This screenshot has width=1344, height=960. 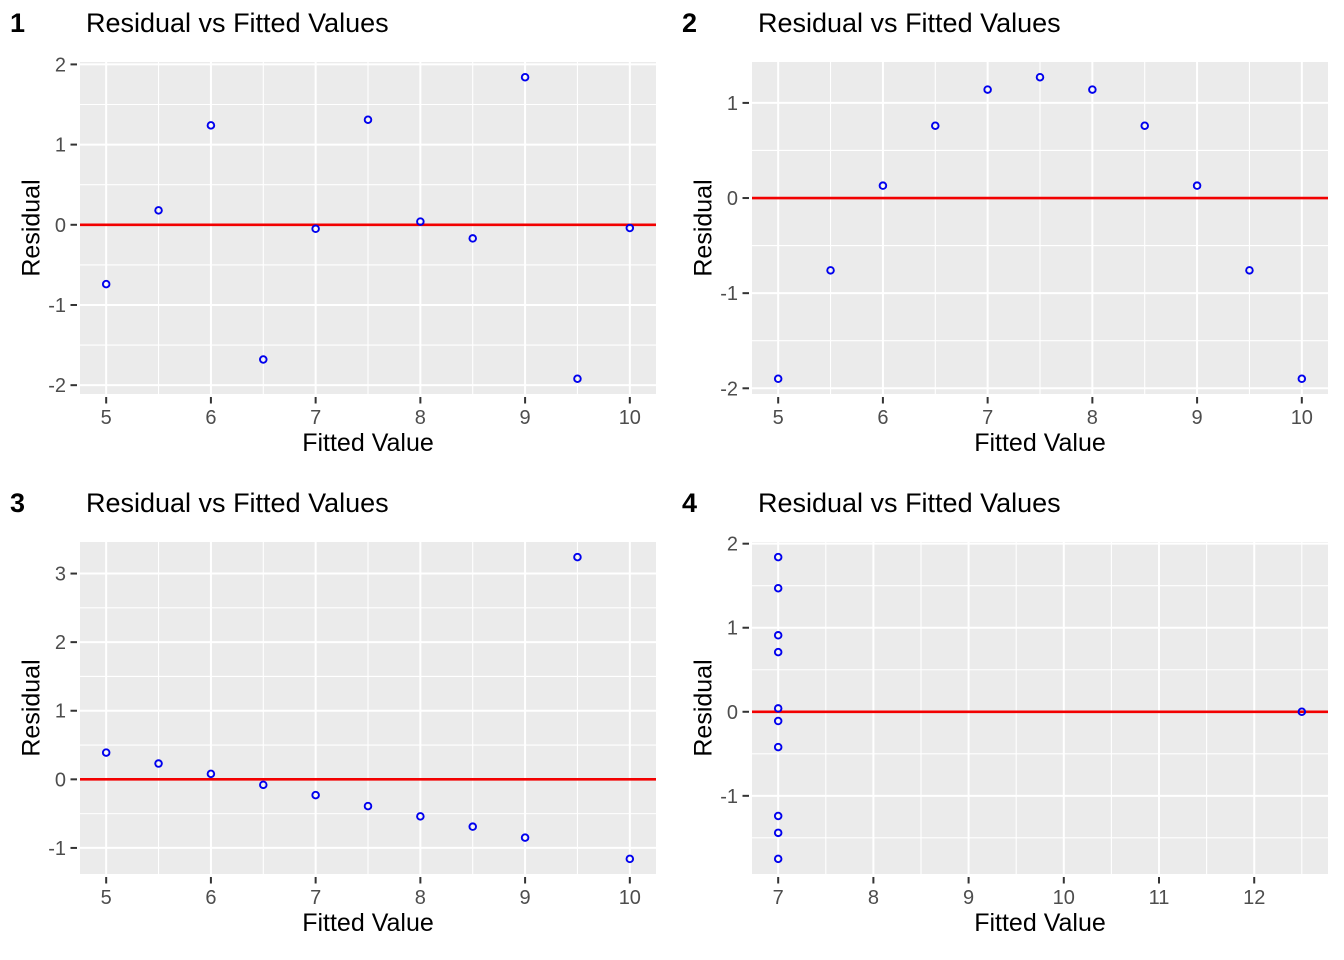 What do you see at coordinates (368, 923) in the screenshot?
I see `x-axis-title-3: Fitted Value` at bounding box center [368, 923].